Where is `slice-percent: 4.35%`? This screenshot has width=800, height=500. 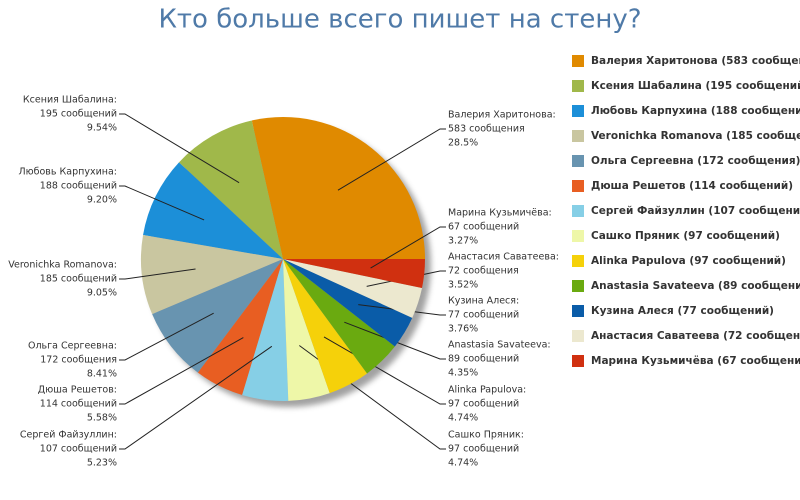 slice-percent: 4.35% is located at coordinates (463, 373).